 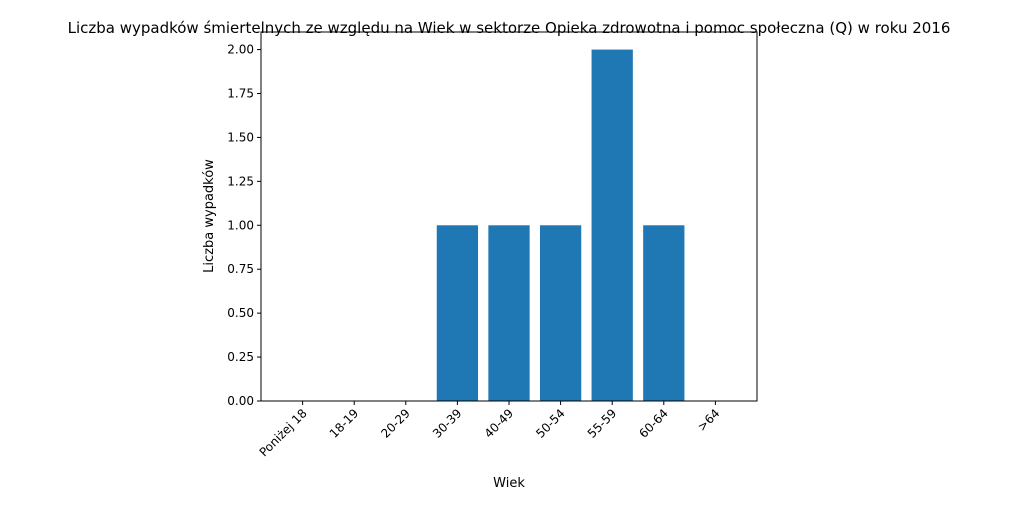 What do you see at coordinates (550, 423) in the screenshot?
I see `x-tick-label: 50-54` at bounding box center [550, 423].